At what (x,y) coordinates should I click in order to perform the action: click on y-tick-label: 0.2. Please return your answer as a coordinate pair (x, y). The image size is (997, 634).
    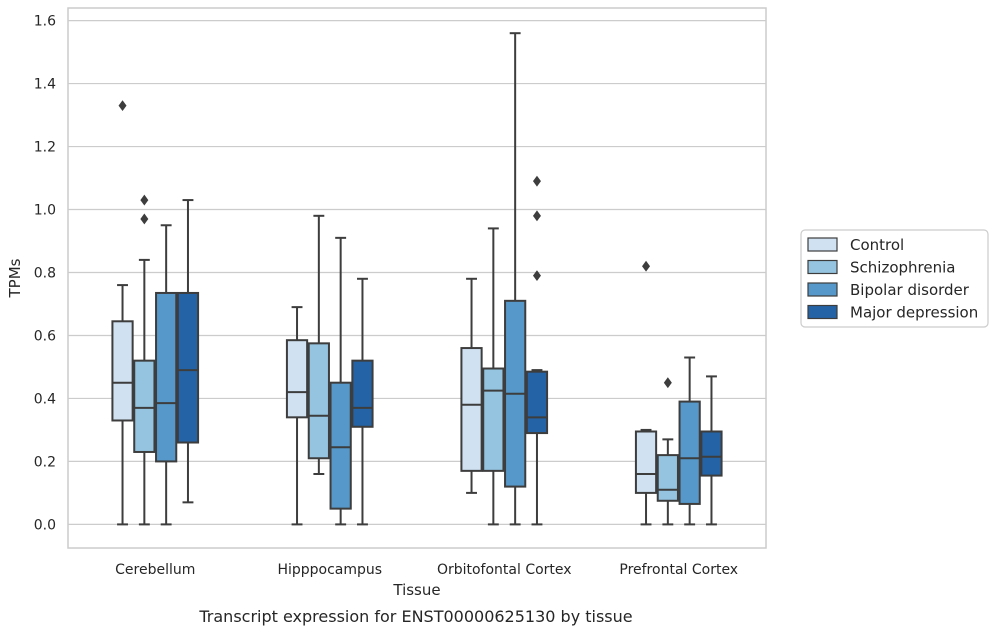
    Looking at the image, I should click on (45, 462).